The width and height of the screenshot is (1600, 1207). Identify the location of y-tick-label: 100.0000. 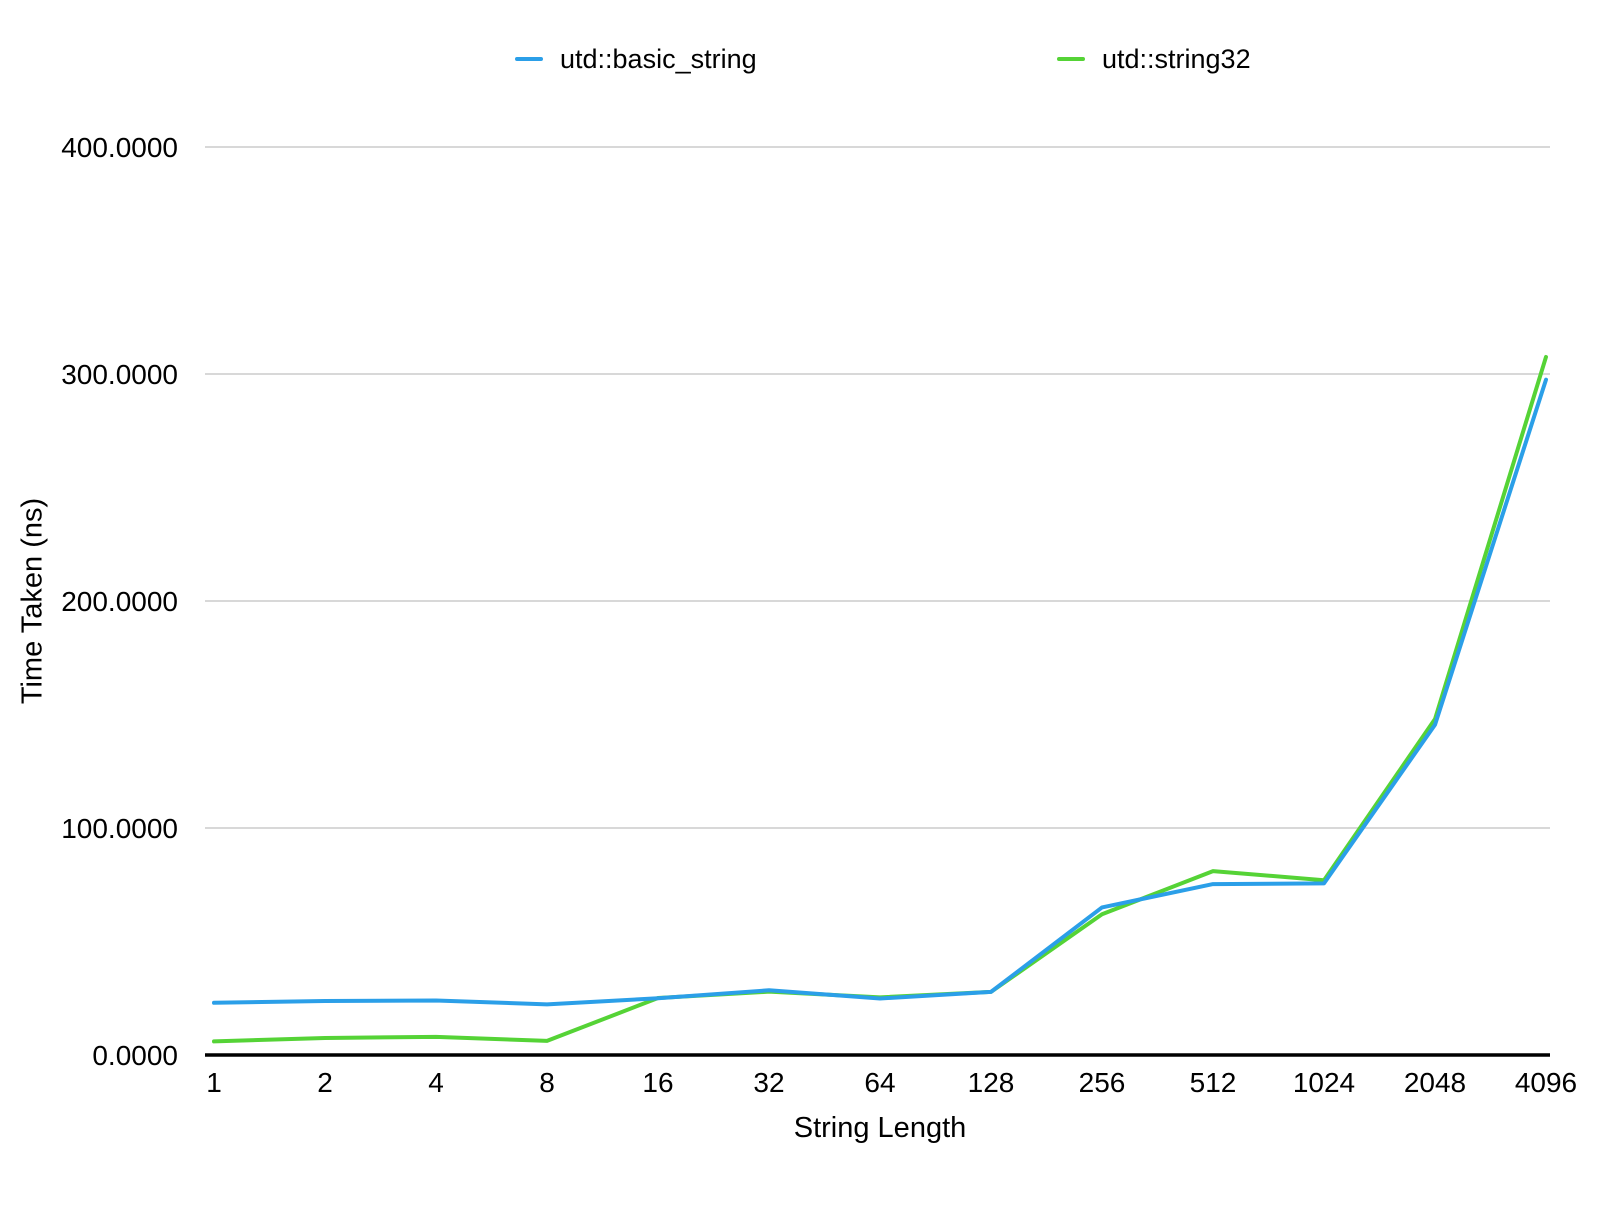
(119, 828).